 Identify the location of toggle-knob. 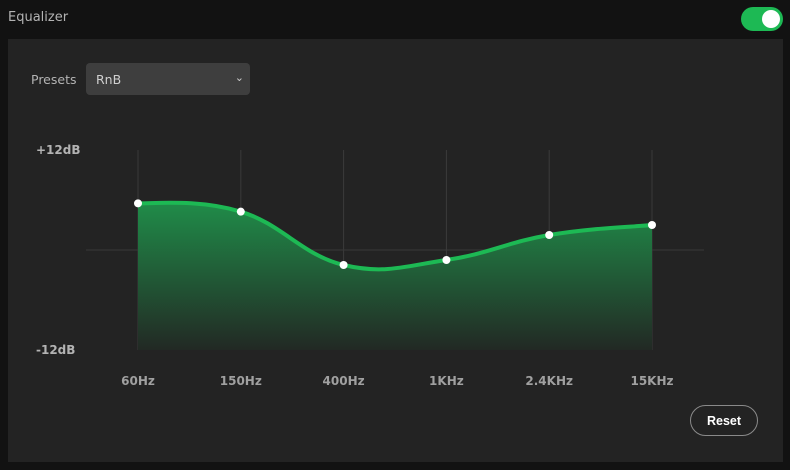
(771, 19).